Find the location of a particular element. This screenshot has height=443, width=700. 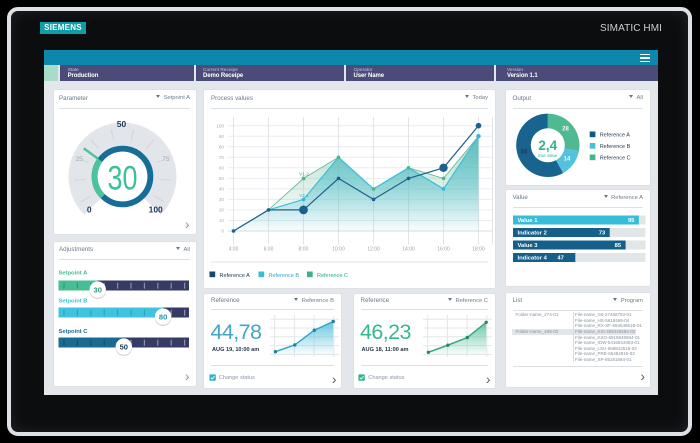

svg-text: 16:00 is located at coordinates (443, 249).